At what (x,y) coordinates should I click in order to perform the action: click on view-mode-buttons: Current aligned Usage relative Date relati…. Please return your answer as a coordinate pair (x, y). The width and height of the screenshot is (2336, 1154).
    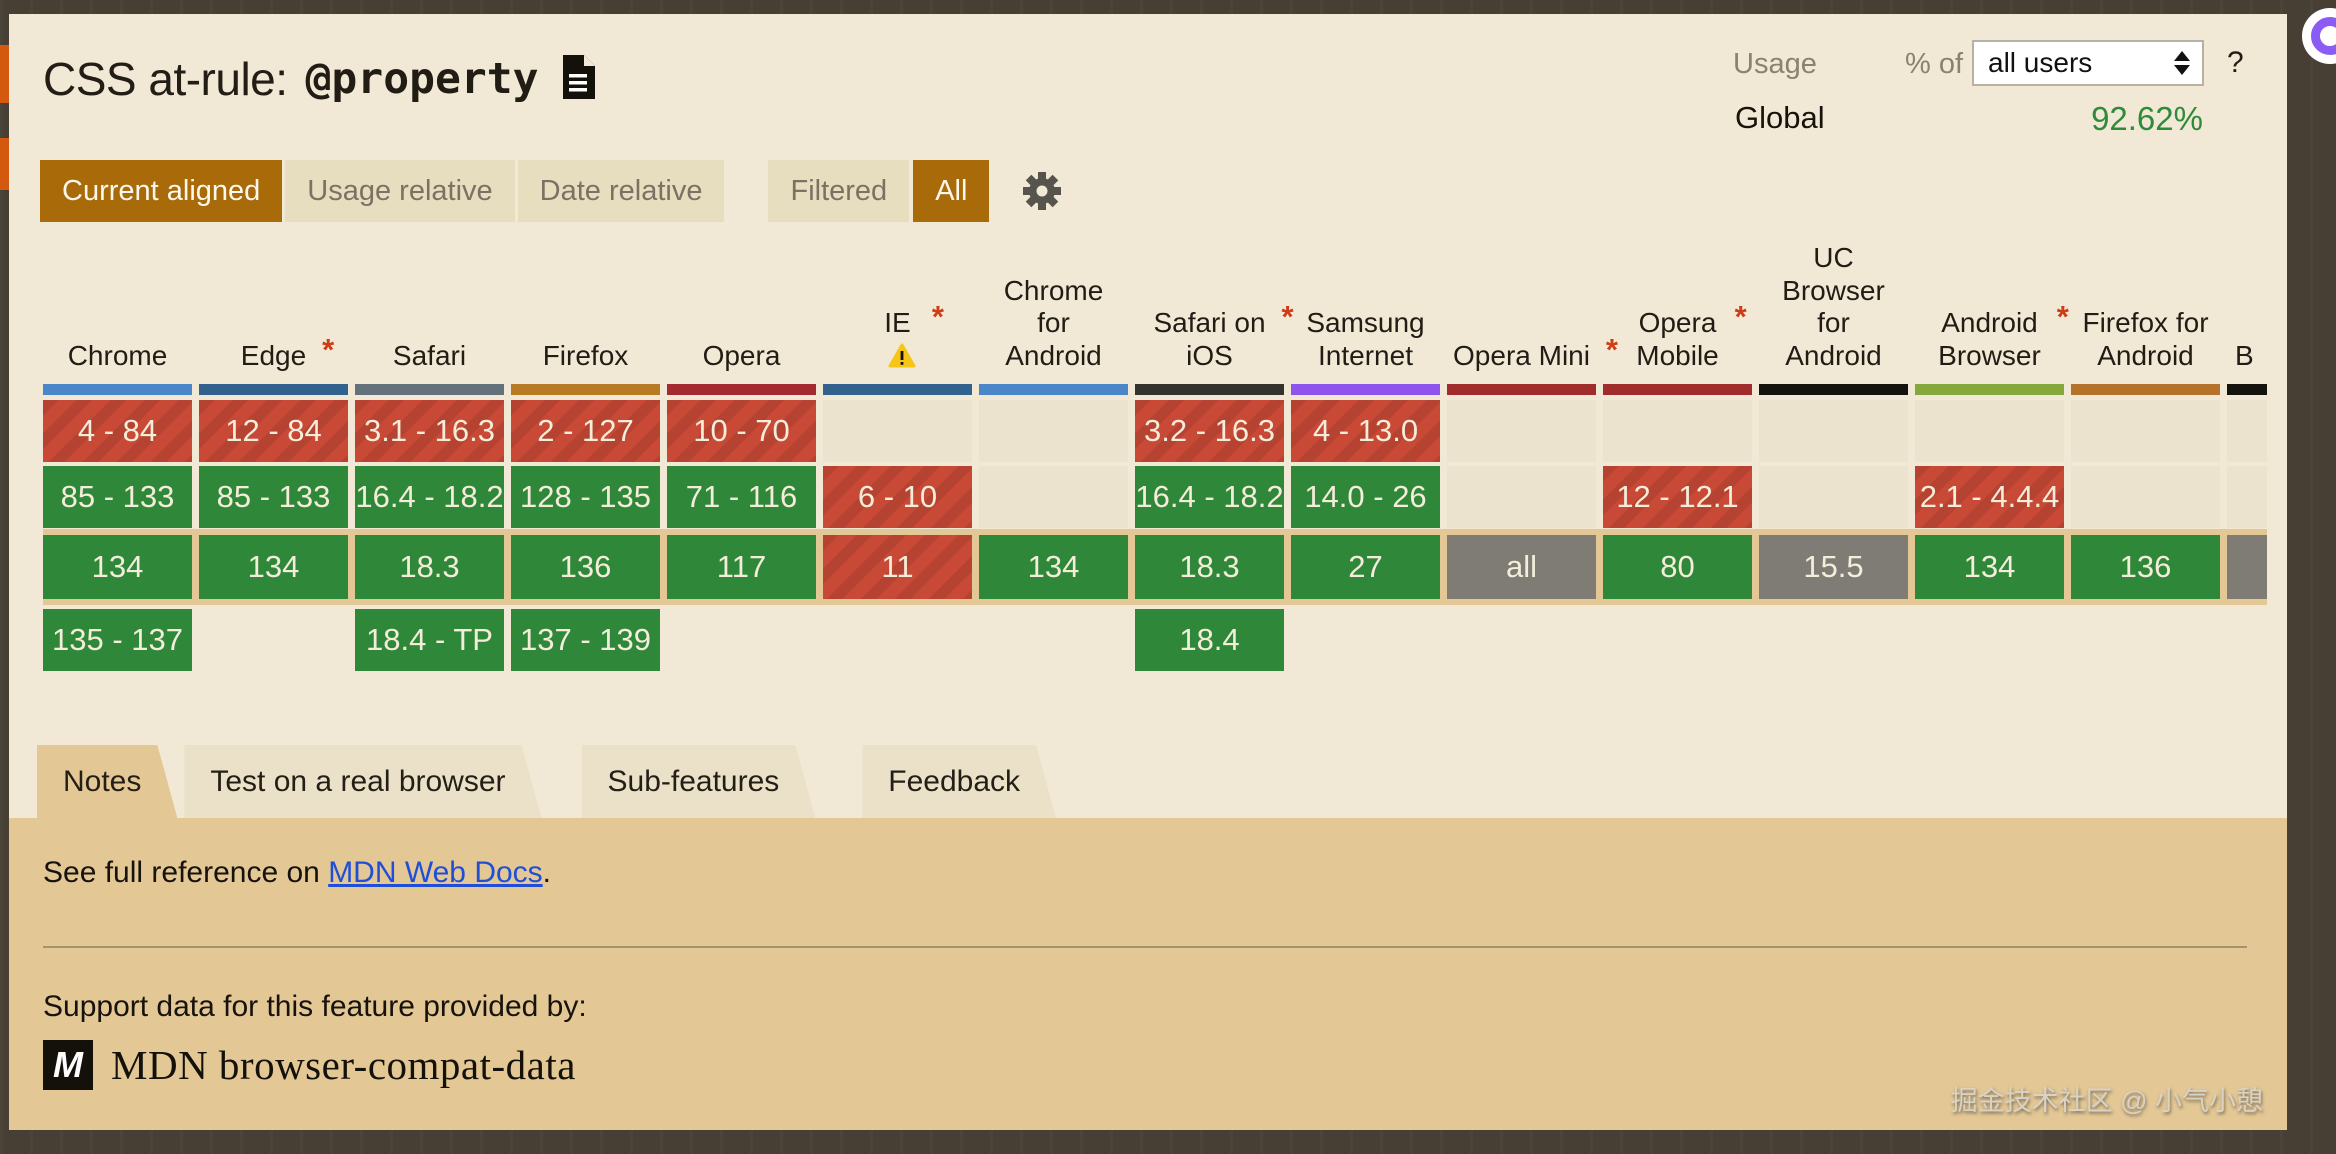
    Looking at the image, I should click on (383, 191).